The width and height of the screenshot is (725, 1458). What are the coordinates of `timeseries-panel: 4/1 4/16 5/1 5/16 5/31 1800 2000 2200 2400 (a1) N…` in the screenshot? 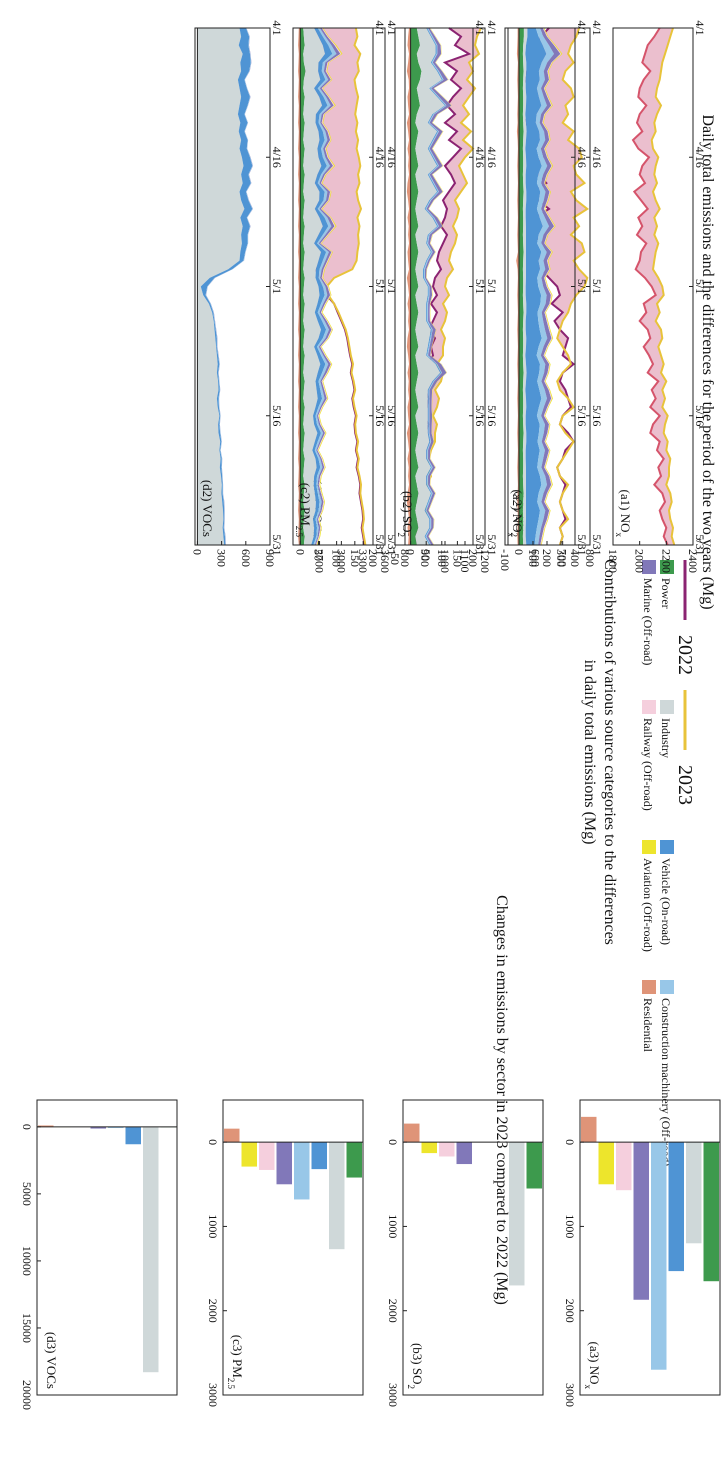 It's located at (656, 296).